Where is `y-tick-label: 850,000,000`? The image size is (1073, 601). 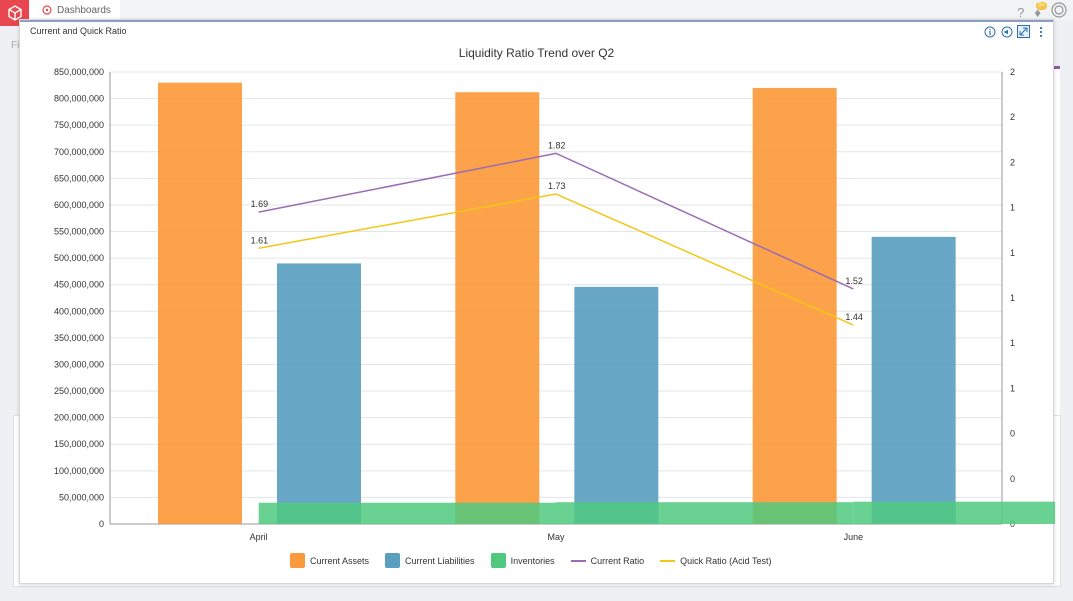 y-tick-label: 850,000,000 is located at coordinates (79, 72).